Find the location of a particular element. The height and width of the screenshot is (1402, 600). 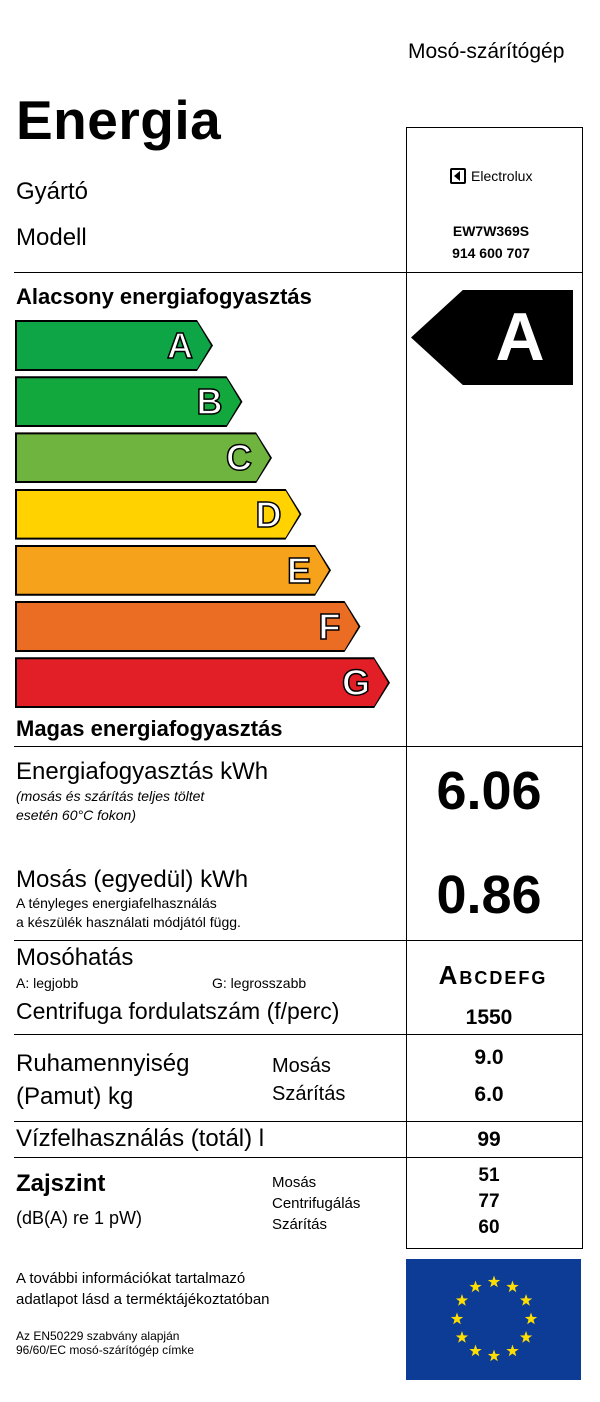

spin-label: Centrifuga fordulatszám (f/perc) is located at coordinates (178, 1011).